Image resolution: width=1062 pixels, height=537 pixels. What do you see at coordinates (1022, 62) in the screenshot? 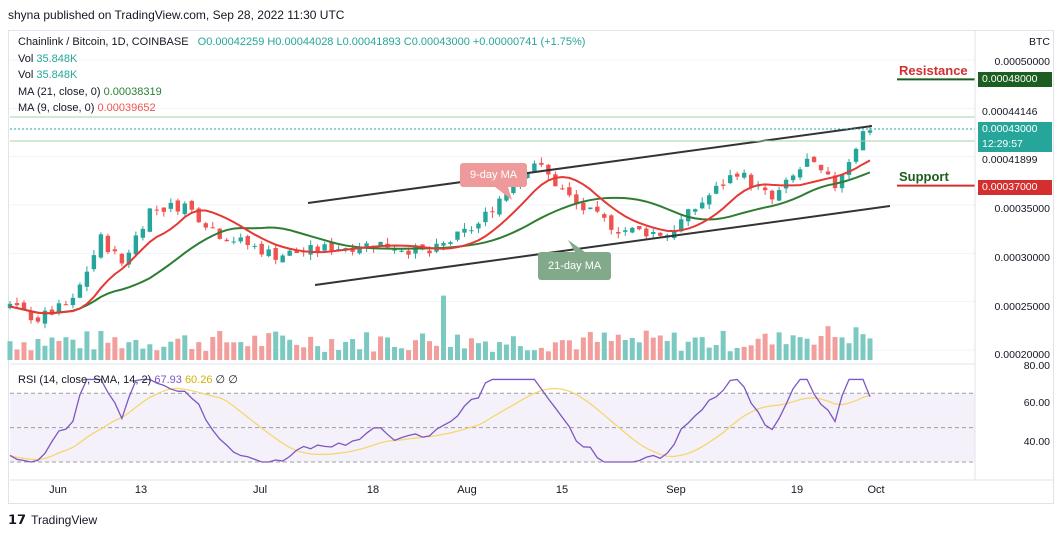
I see `price-tick: 0.00050000` at bounding box center [1022, 62].